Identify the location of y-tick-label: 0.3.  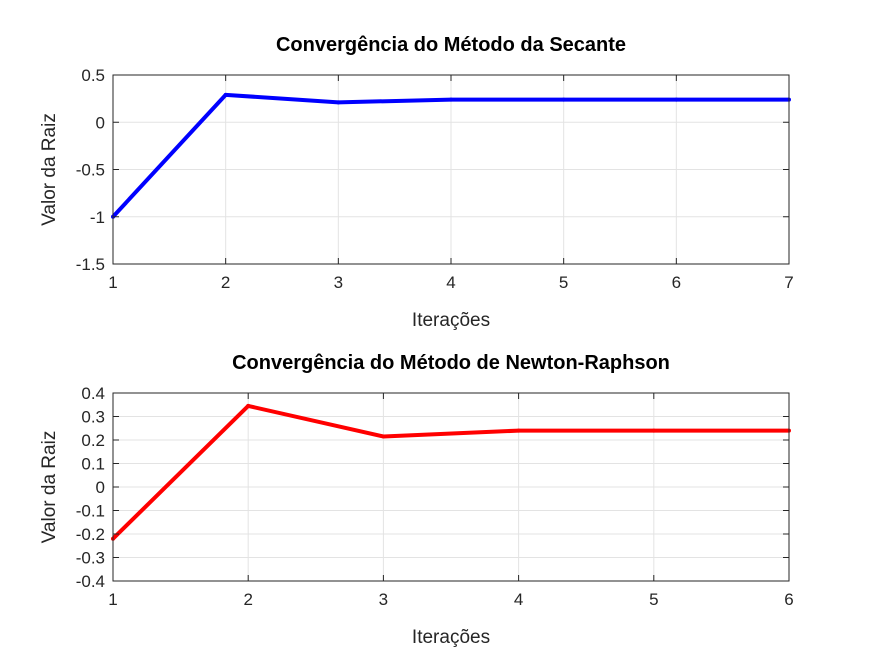
(93, 417).